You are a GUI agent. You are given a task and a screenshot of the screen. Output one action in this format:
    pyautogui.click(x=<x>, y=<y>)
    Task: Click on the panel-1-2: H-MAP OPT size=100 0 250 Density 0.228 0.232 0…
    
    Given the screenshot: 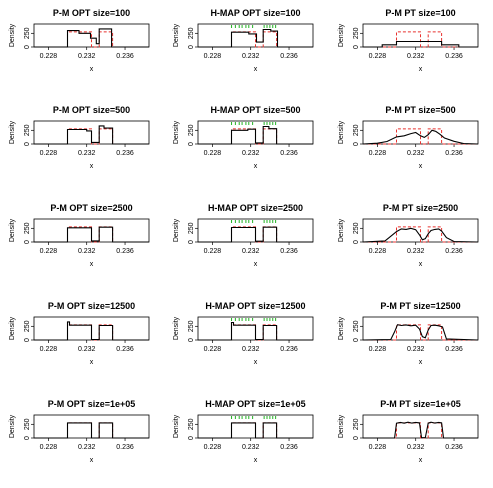 What is the action you would take?
    pyautogui.click(x=243, y=40)
    